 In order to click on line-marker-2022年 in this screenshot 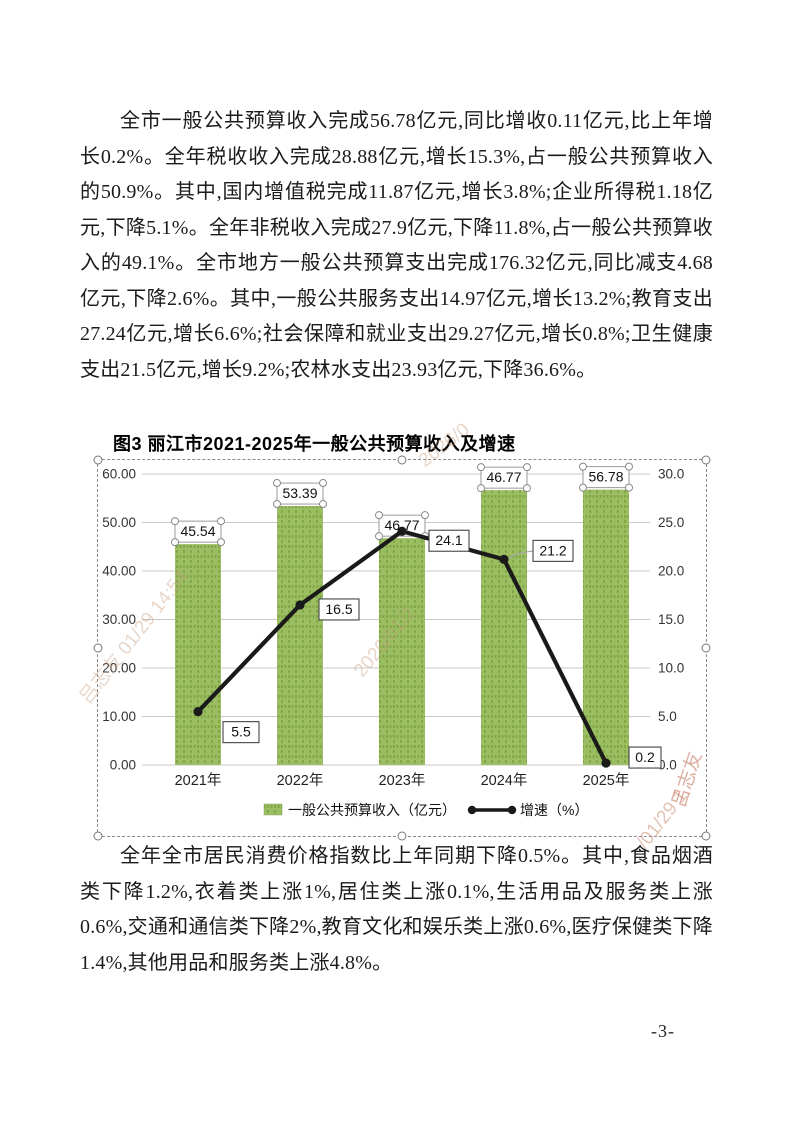, I will do `click(300, 605)`.